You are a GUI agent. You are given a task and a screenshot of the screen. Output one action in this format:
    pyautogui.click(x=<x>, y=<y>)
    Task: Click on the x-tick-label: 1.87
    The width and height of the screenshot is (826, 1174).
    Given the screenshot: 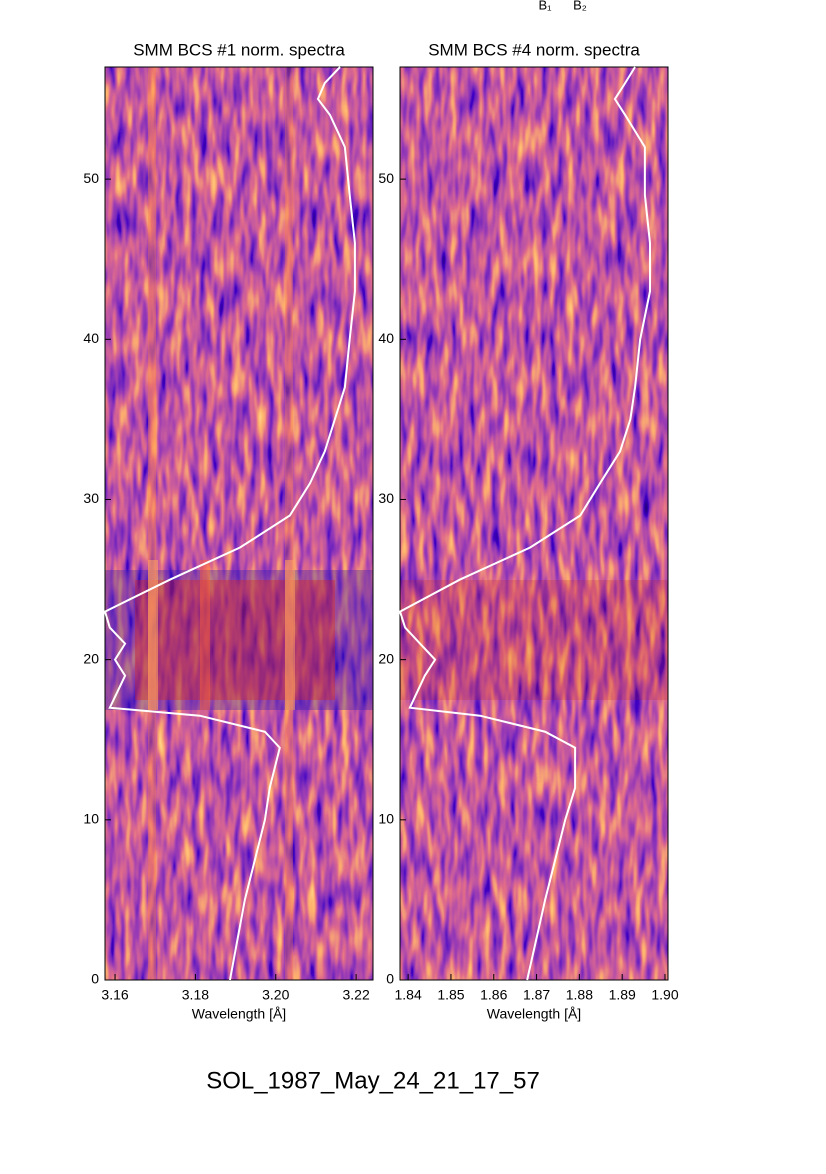 What is the action you would take?
    pyautogui.click(x=536, y=995)
    